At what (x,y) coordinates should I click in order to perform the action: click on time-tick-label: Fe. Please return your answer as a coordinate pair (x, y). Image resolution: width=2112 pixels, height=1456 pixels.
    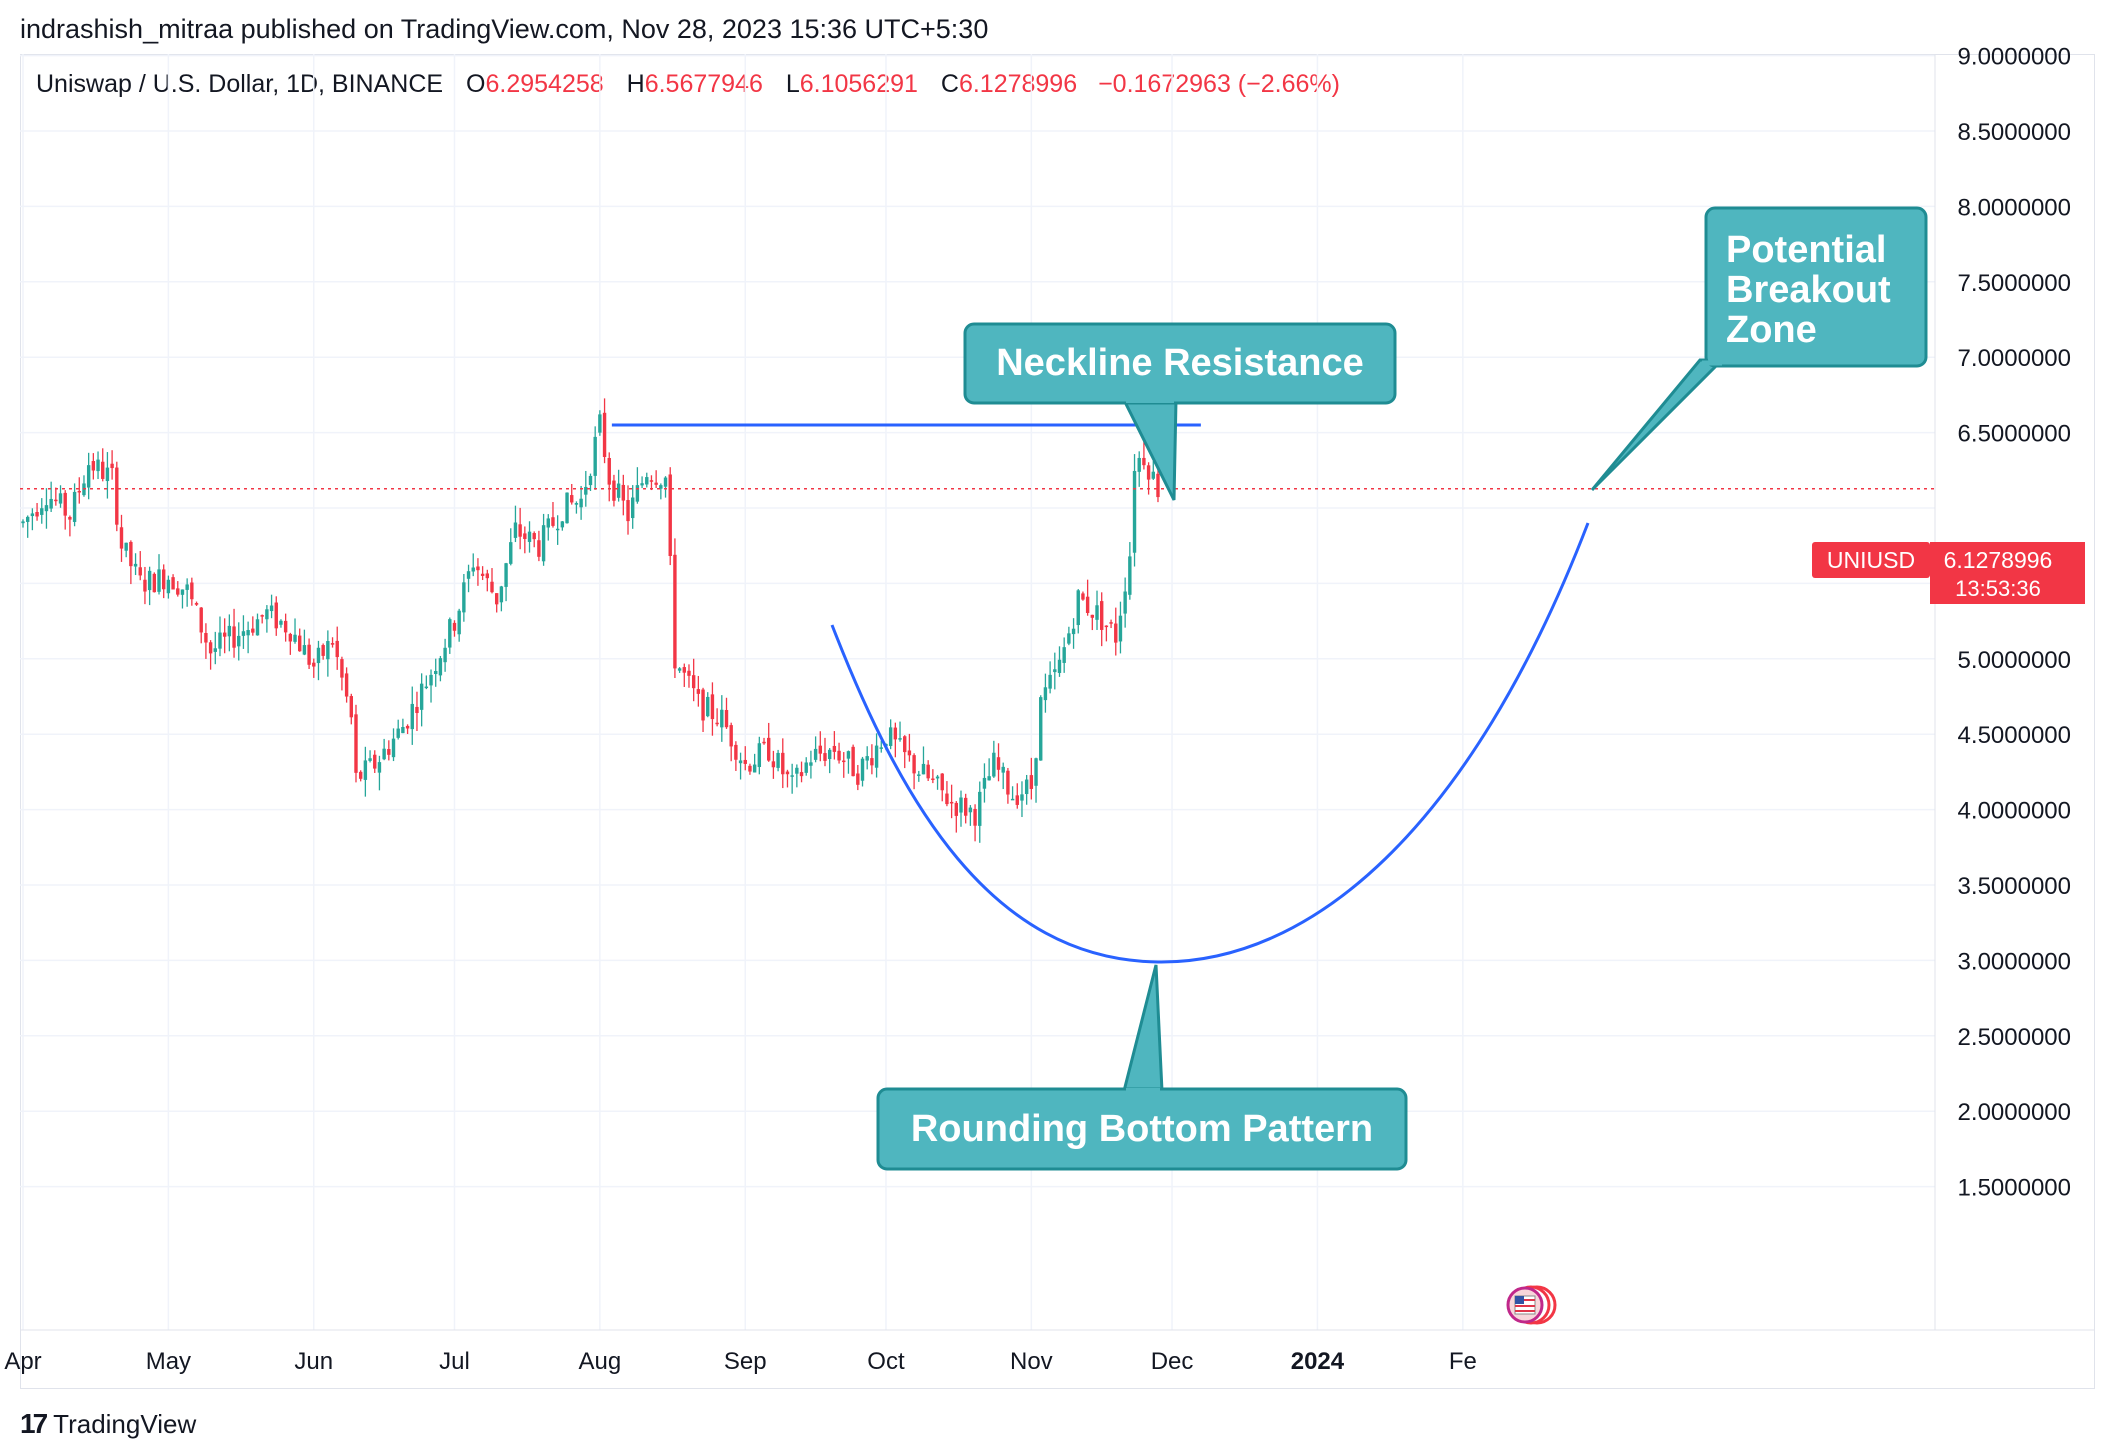
    Looking at the image, I should click on (1463, 1361).